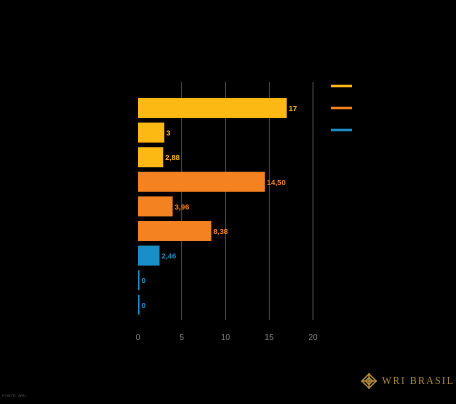 This screenshot has width=456, height=404. Describe the element at coordinates (14, 395) in the screenshot. I see `source-note: FONTE: WRI` at that location.